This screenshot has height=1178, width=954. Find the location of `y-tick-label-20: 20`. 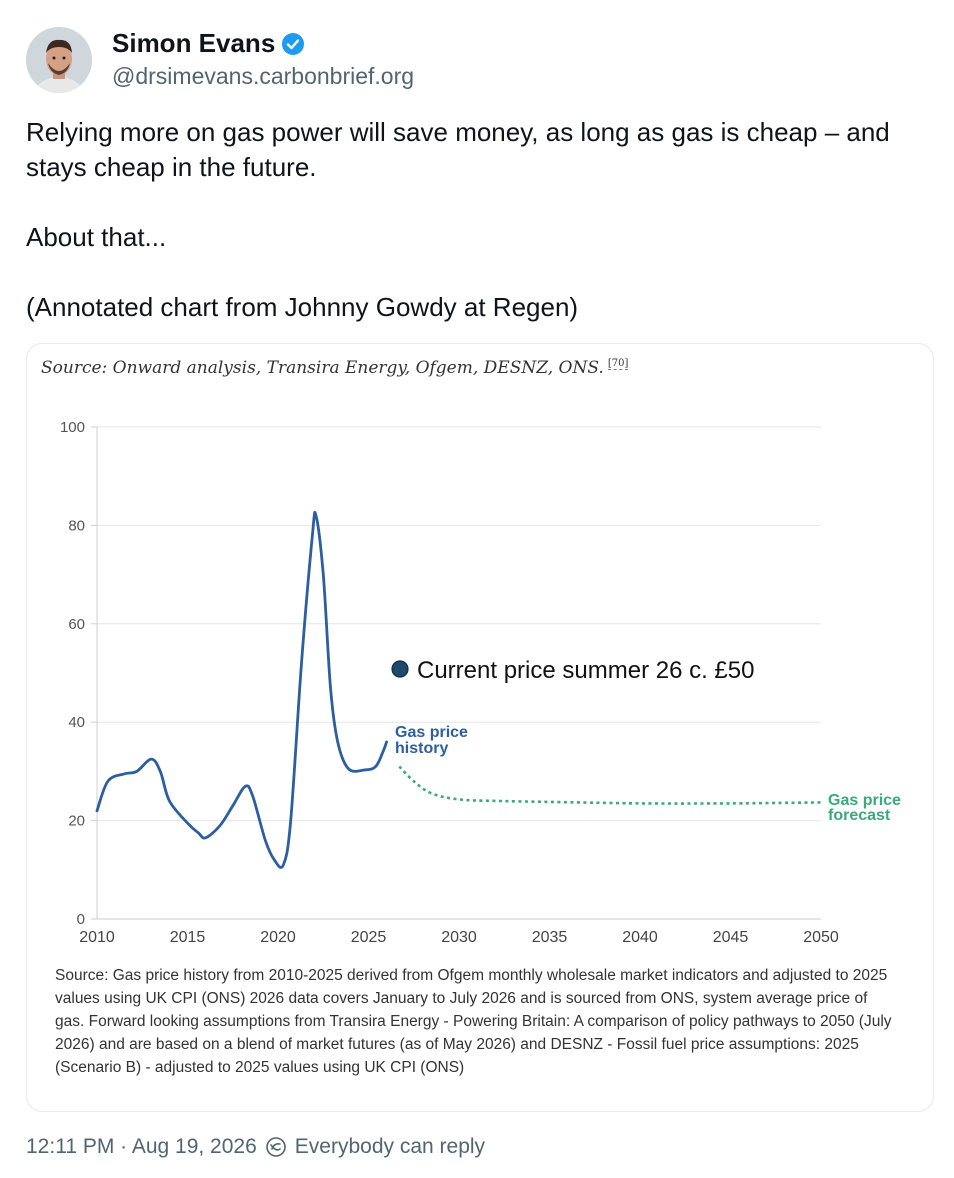

y-tick-label-20: 20 is located at coordinates (76, 821).